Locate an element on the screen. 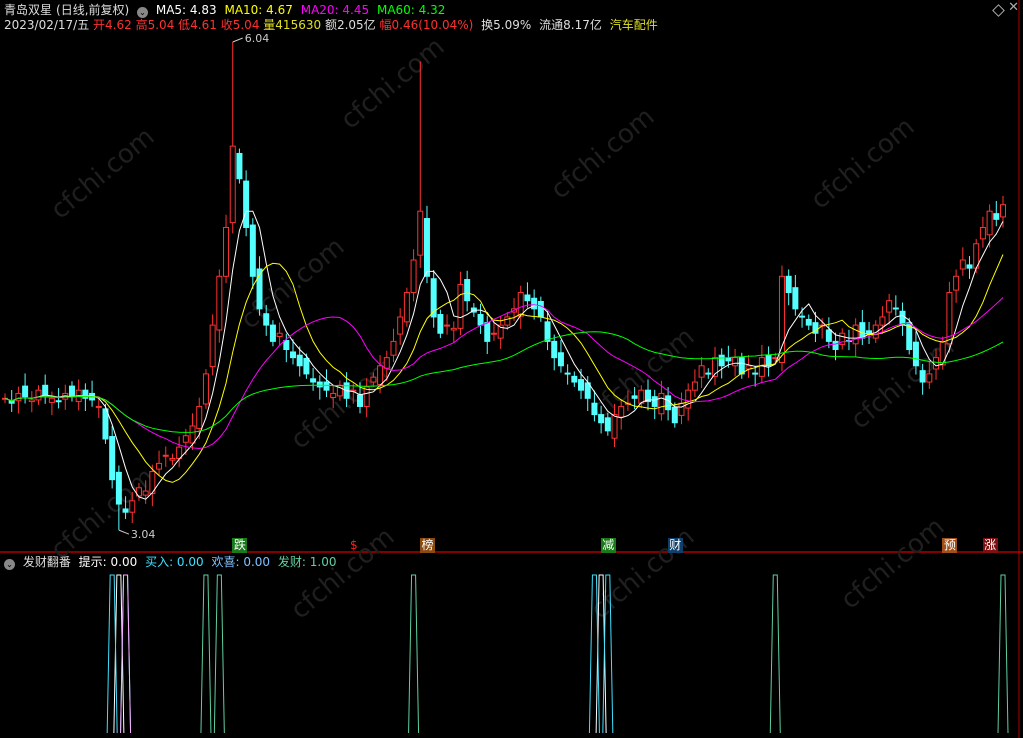 This screenshot has width=1023, height=738. signal-marker: 减 is located at coordinates (608, 545).